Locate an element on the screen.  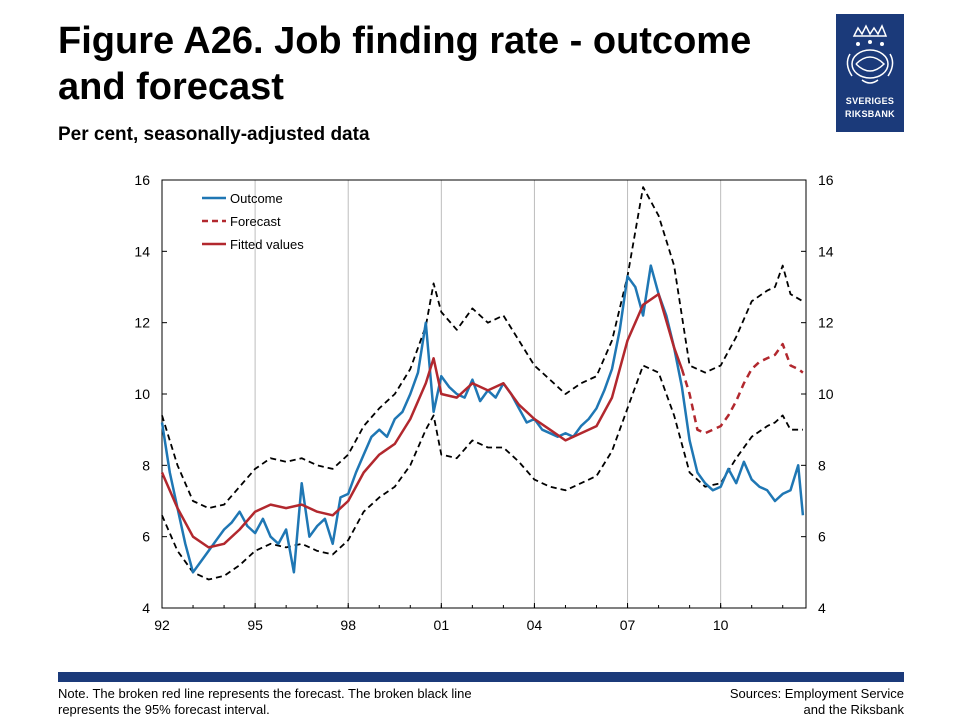
x-tick-label-98: 98 is located at coordinates (348, 625).